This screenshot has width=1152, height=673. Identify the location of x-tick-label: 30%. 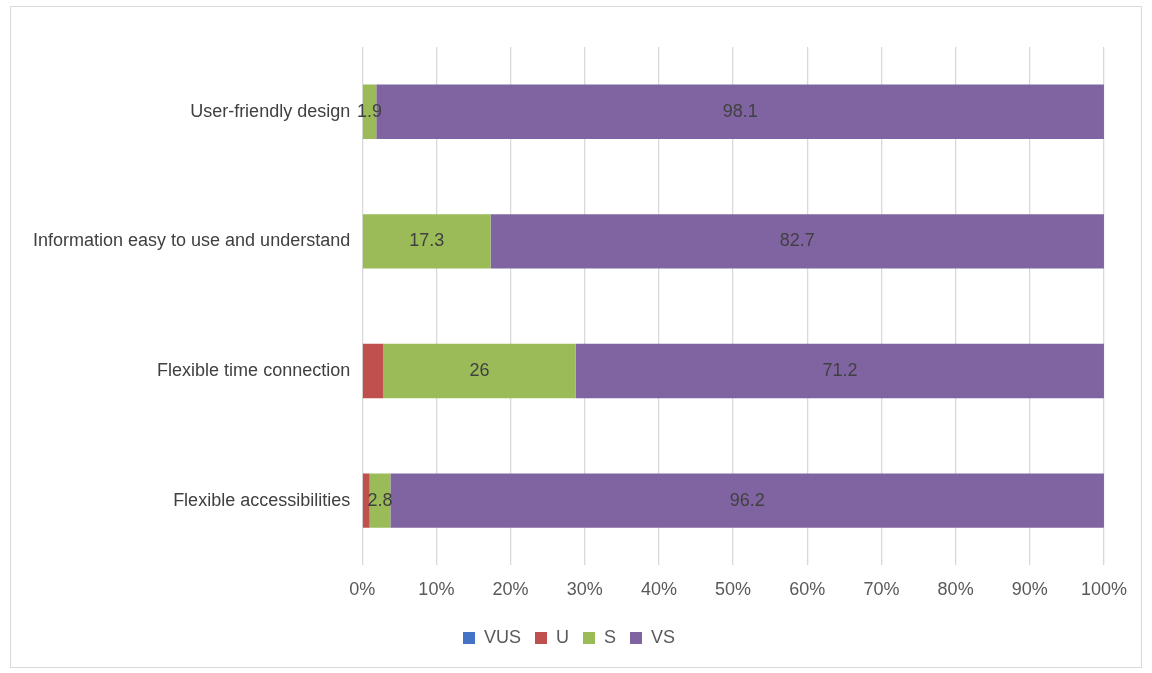
(584, 589).